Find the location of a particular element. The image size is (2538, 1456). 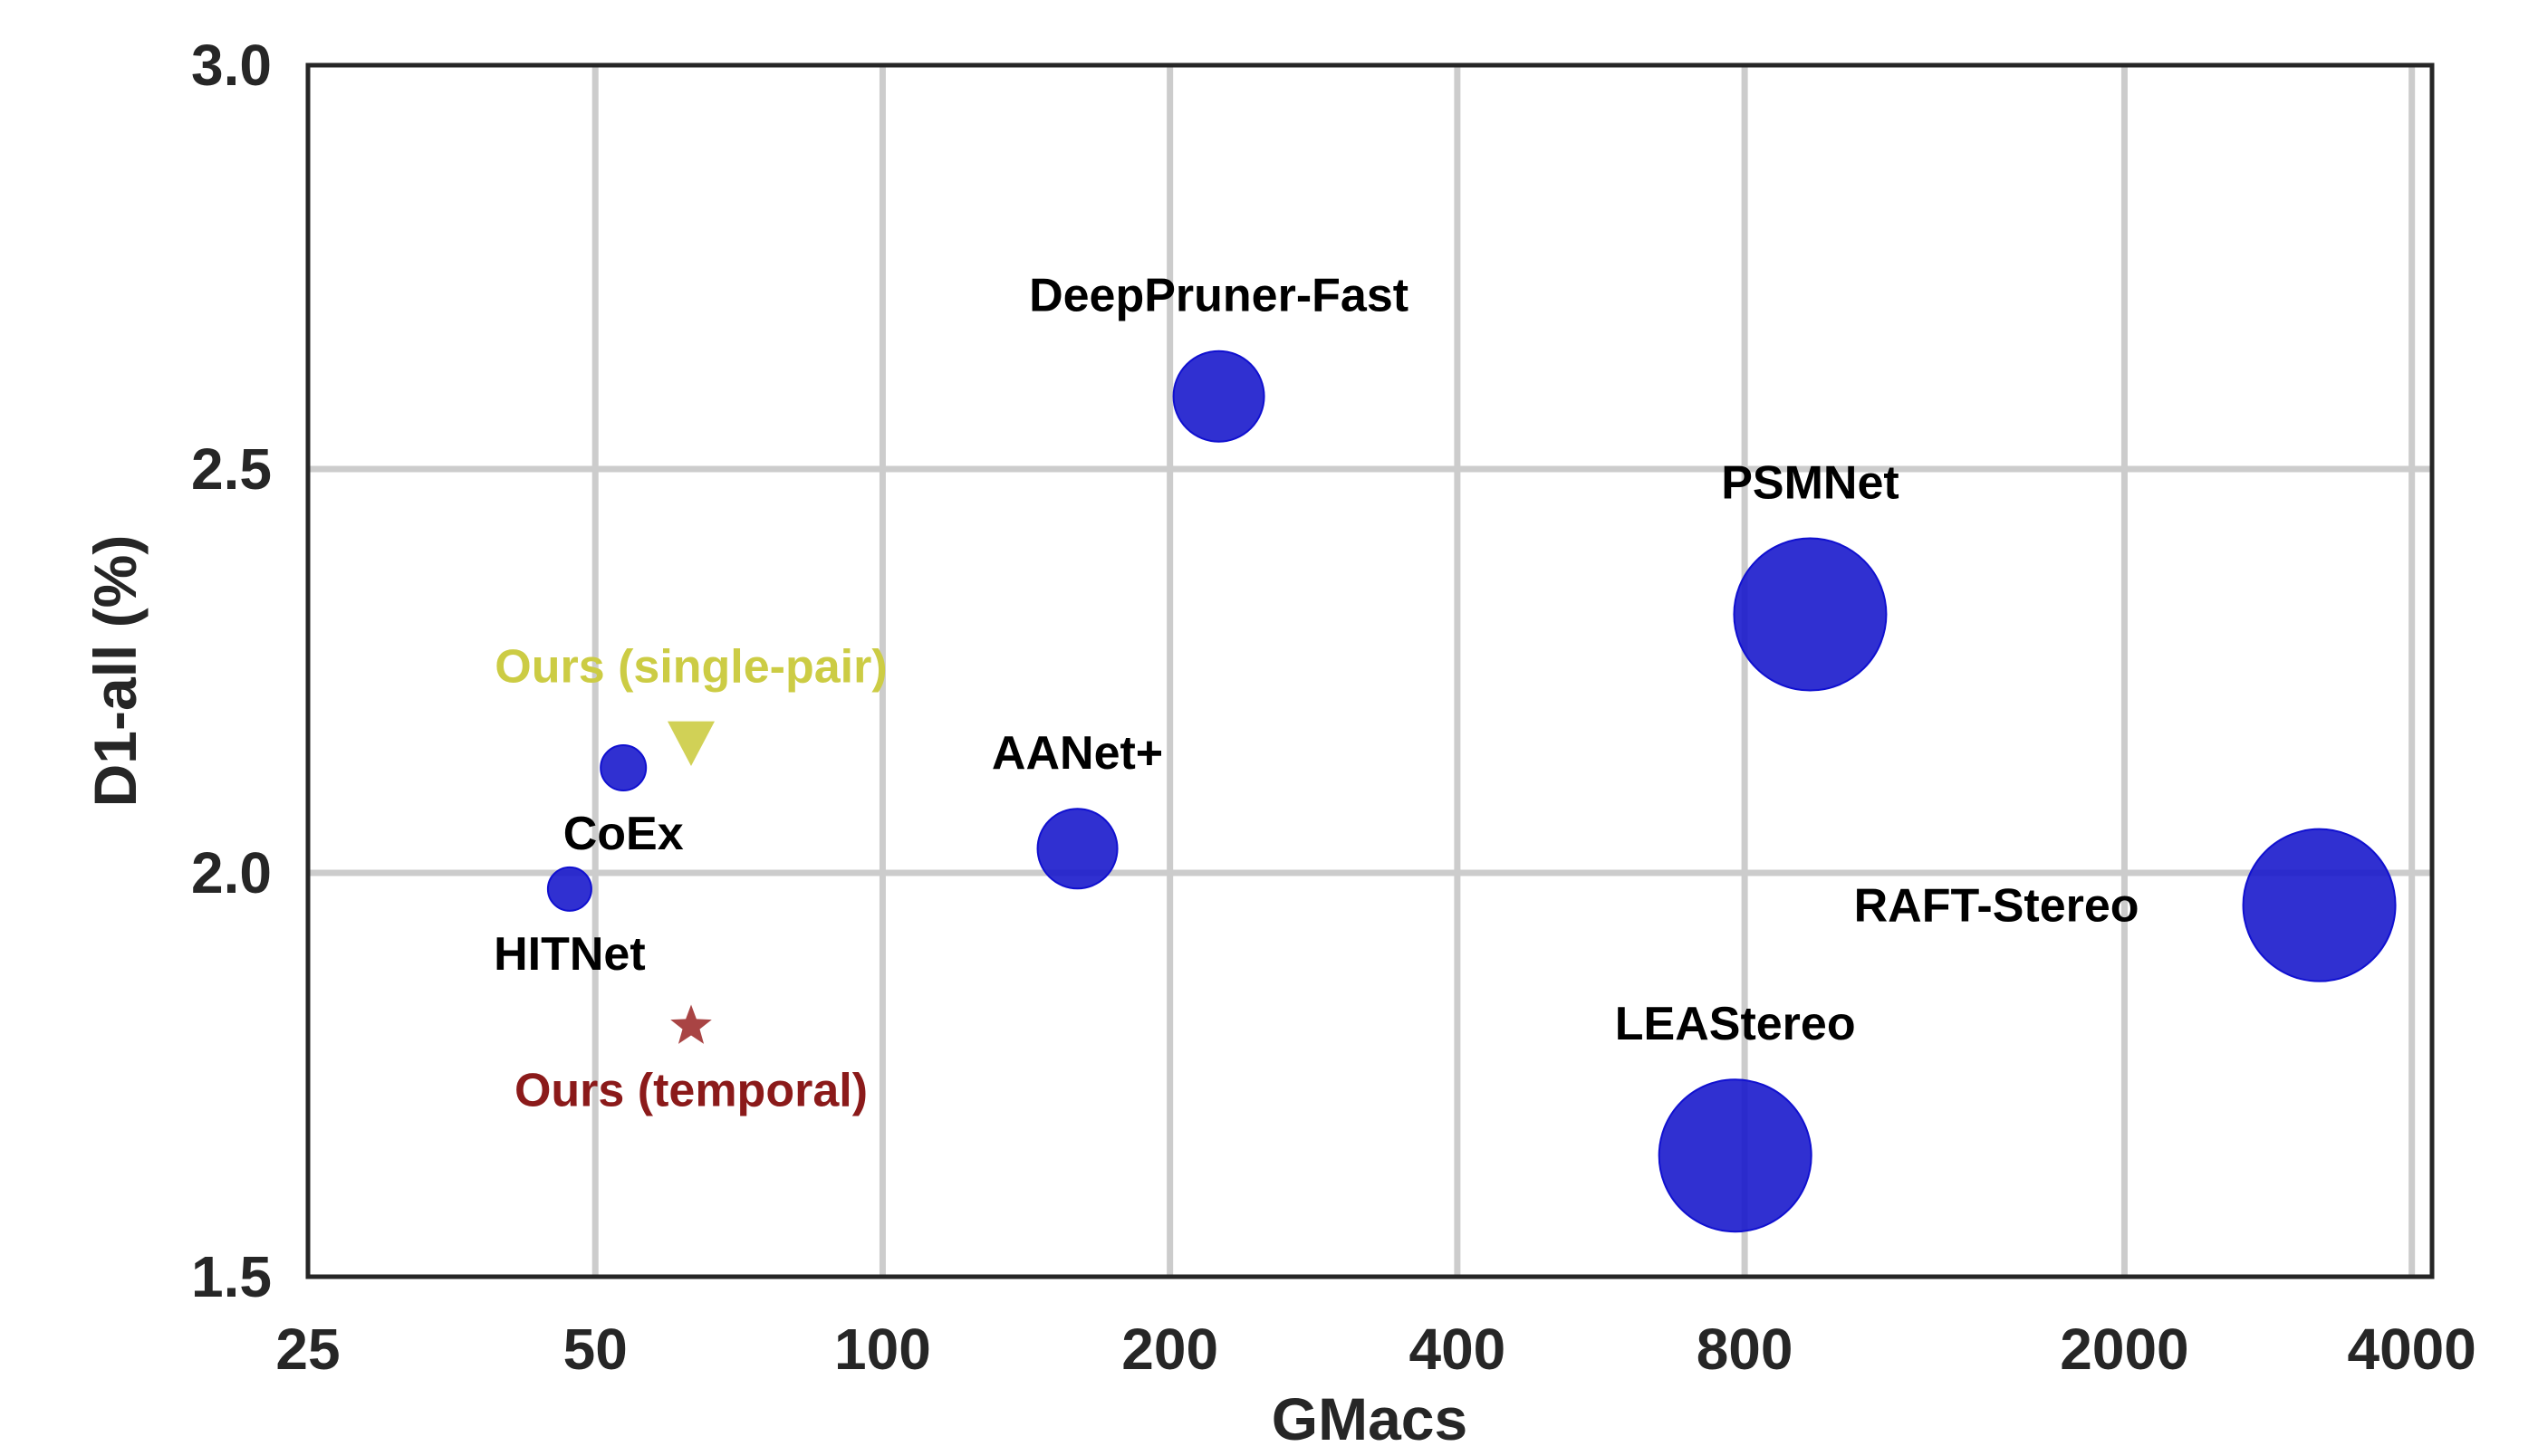

y-axis-title: D1-all (%) is located at coordinates (115, 671).